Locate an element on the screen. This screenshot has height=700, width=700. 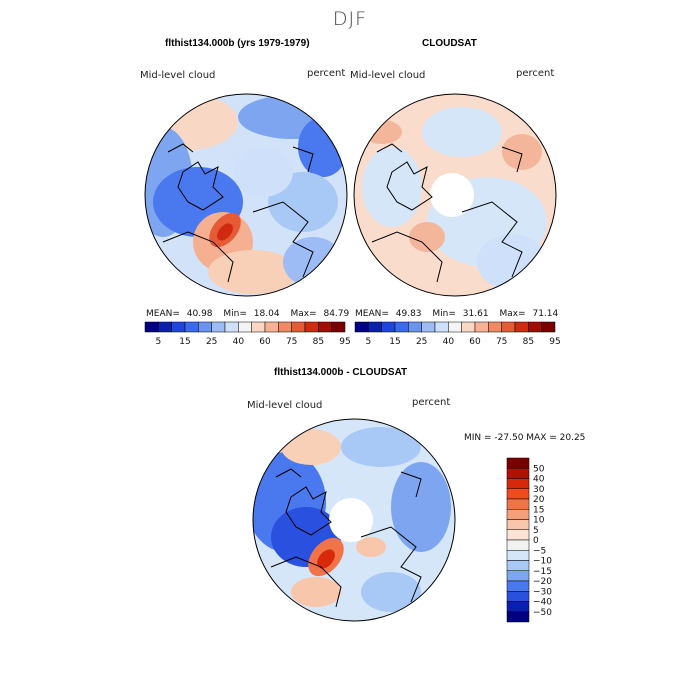
colorbar-model-tick-label: 85 is located at coordinates (318, 342).